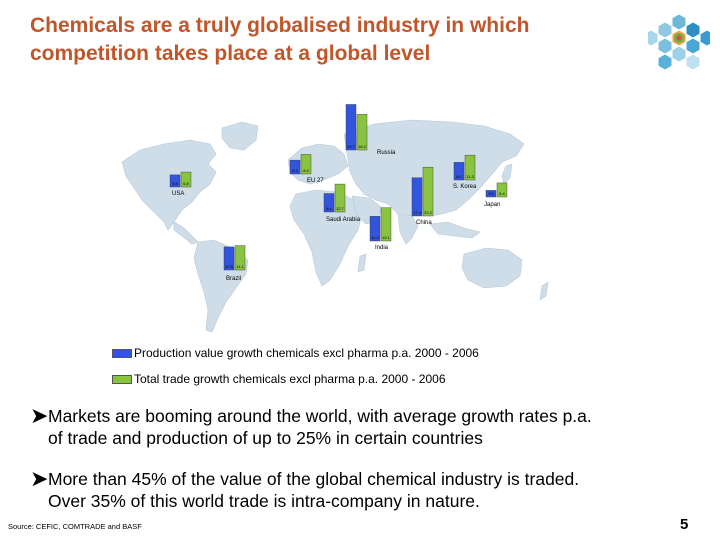  Describe the element at coordinates (470, 176) in the screenshot. I see `data-label-s-korea-trade: 11.3` at that location.